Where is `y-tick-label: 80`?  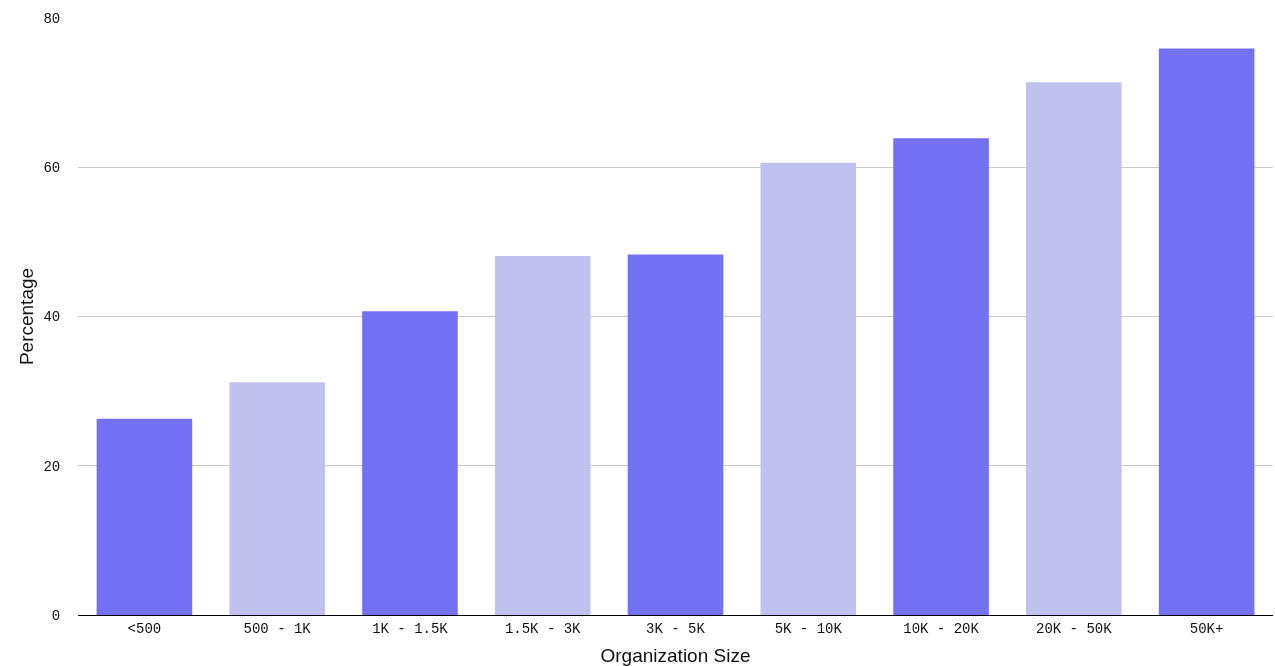
y-tick-label: 80 is located at coordinates (52, 18).